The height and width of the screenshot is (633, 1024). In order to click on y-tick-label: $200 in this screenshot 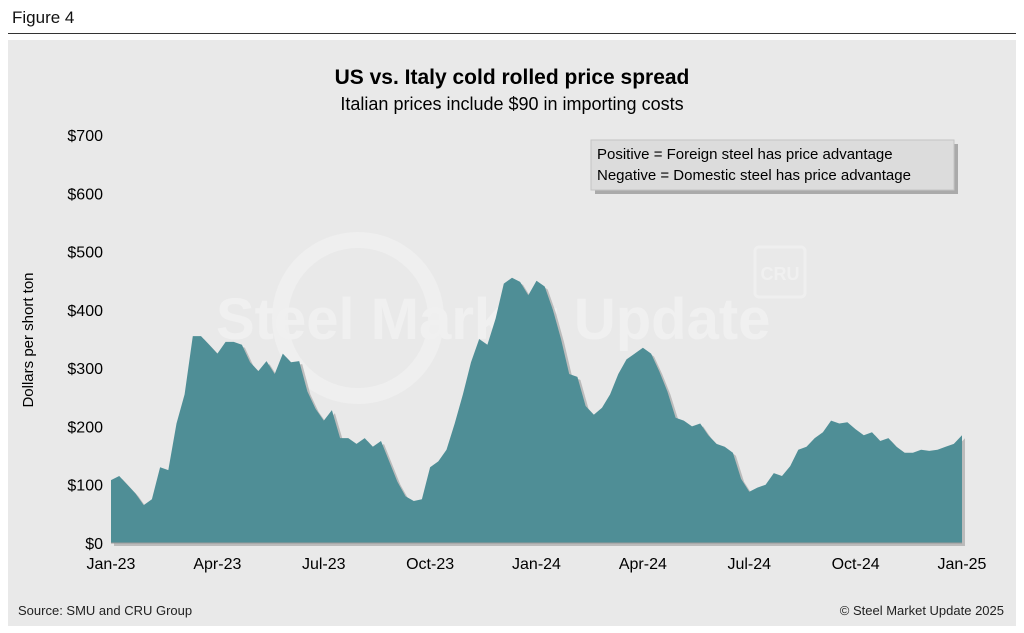, I will do `click(85, 427)`.